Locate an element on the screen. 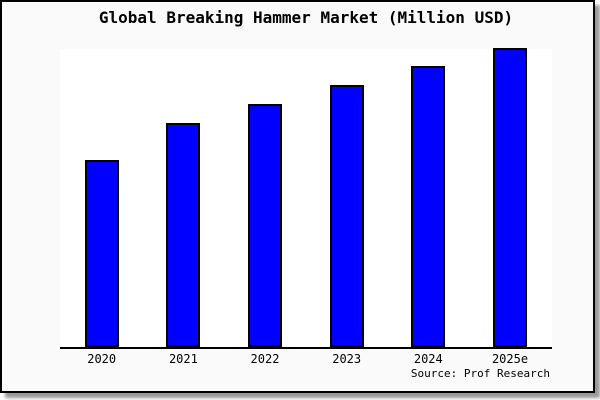  x-tick-label: 2024 is located at coordinates (428, 359).